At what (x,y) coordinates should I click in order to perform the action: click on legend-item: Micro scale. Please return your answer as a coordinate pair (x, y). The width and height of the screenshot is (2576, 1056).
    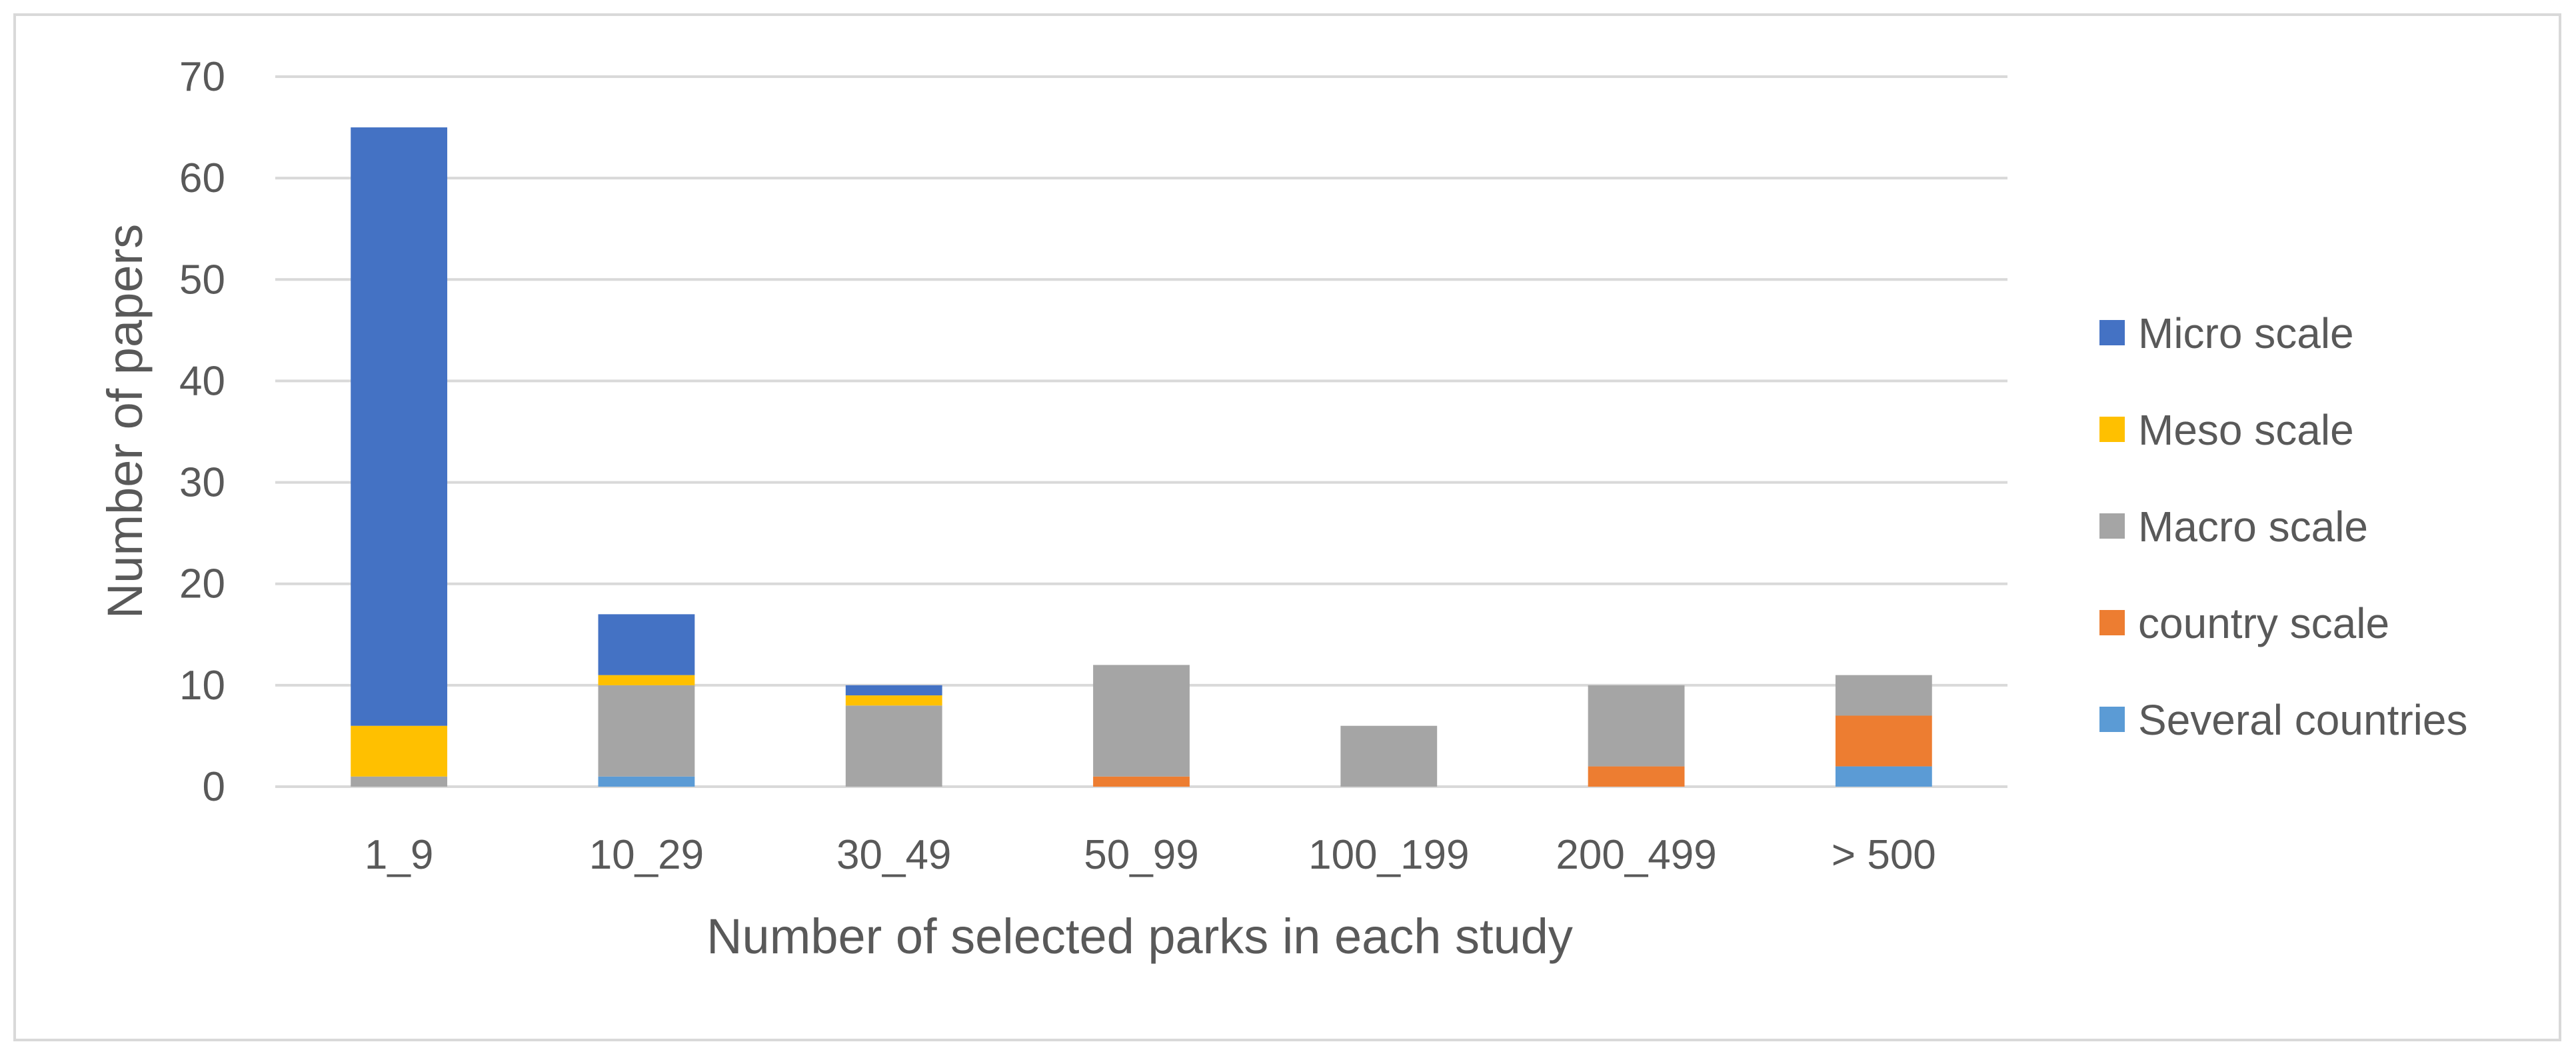
    Looking at the image, I should click on (2227, 333).